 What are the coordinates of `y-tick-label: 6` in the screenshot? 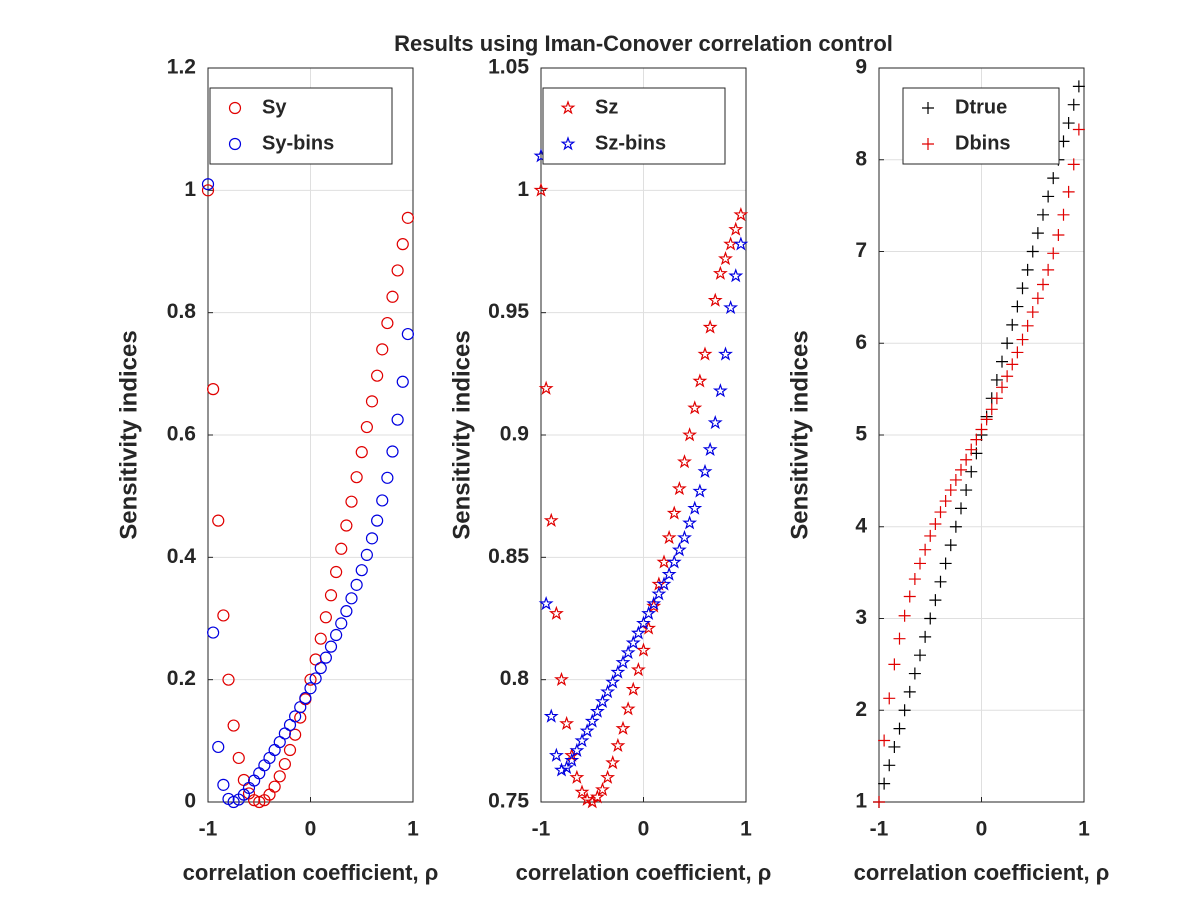 It's located at (861, 342).